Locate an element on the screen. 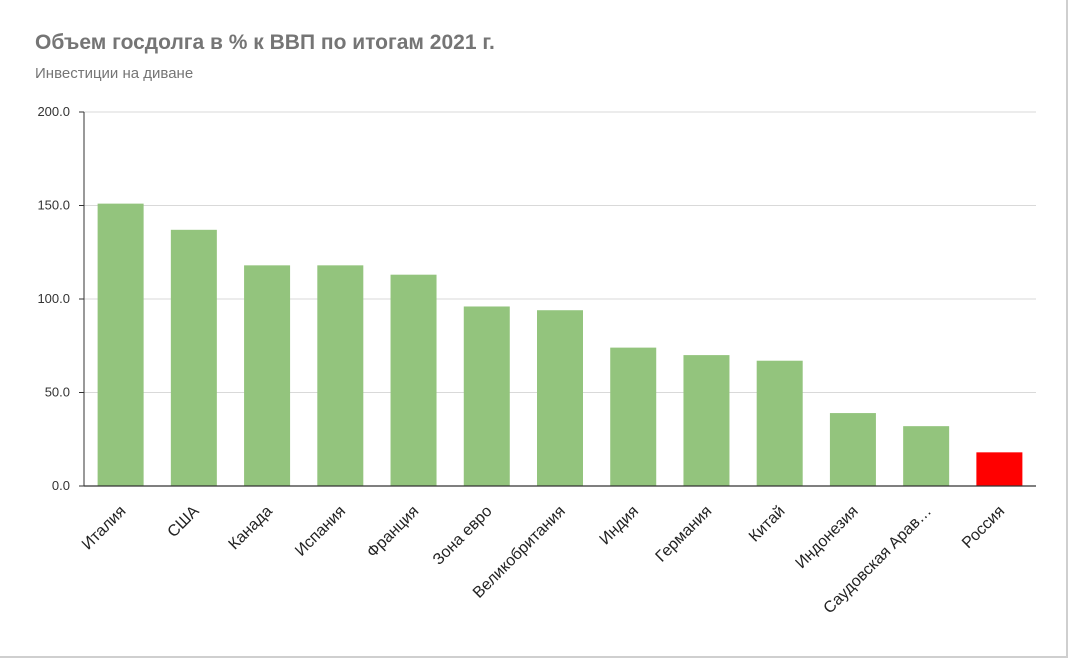  x-tick-label: Испания is located at coordinates (320, 531).